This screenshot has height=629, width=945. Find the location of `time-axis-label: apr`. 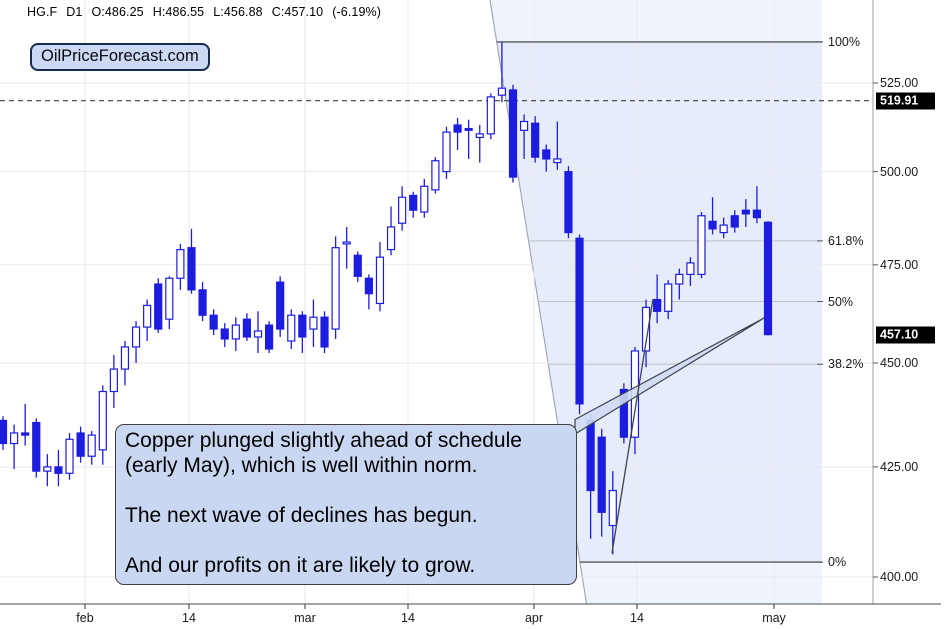

time-axis-label: apr is located at coordinates (534, 618).